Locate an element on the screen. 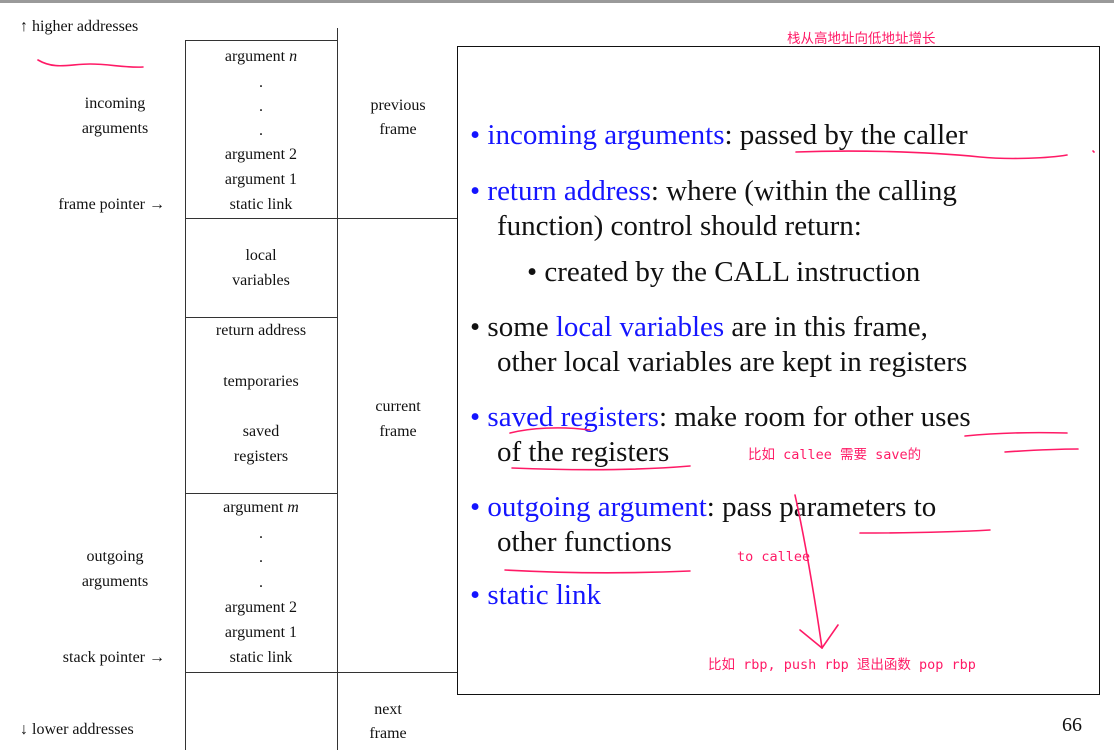 The image size is (1114, 750). outgoing-label-line2: arguments is located at coordinates (115, 581).